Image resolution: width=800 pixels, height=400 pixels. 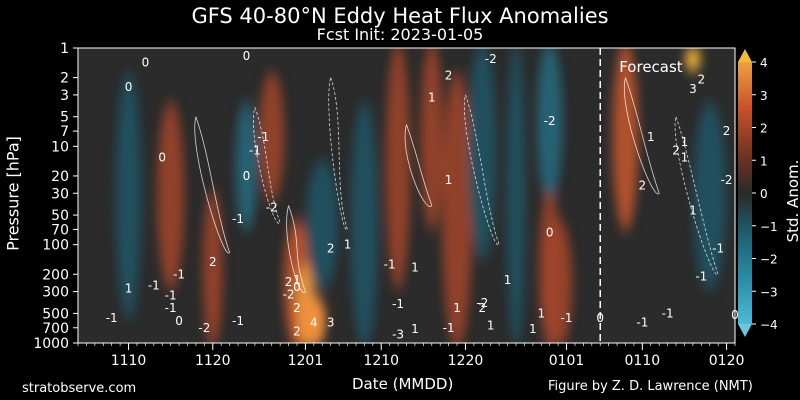 What do you see at coordinates (400, 34) in the screenshot?
I see `chart-subtitle: Fcst Init: 2023-01-05` at bounding box center [400, 34].